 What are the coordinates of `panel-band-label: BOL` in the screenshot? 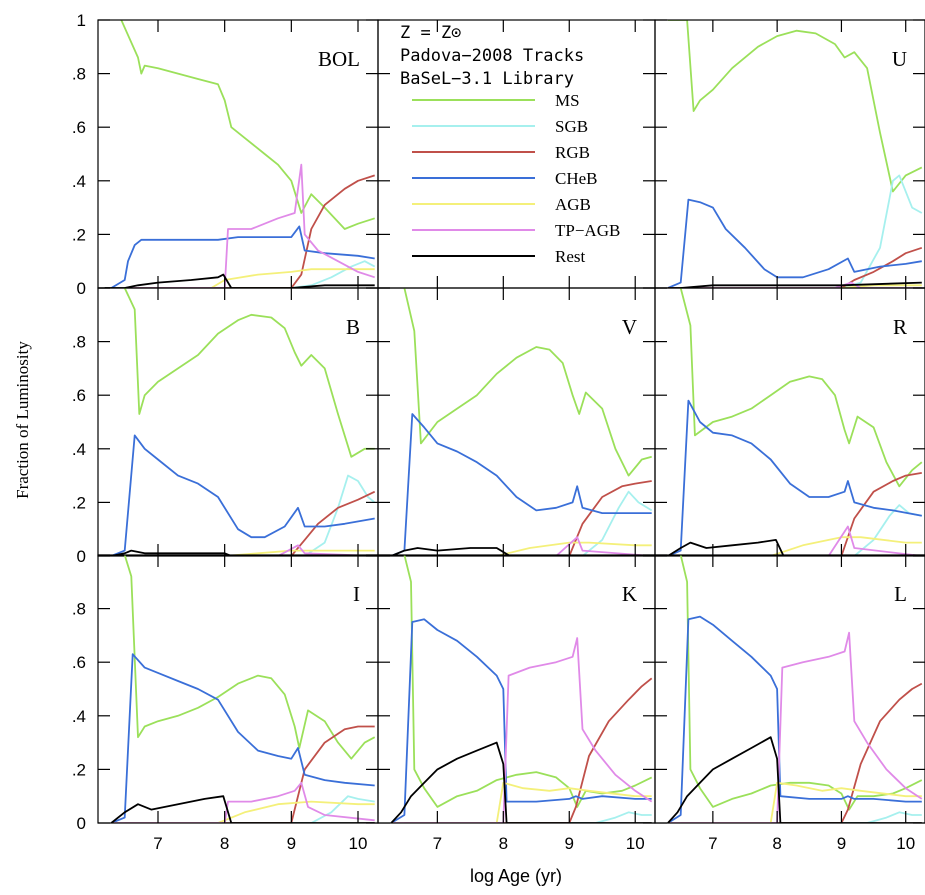 It's located at (339, 59).